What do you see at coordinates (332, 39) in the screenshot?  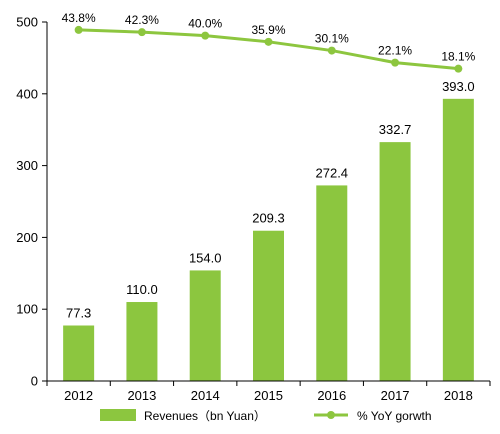 I see `growth-data-label: 30.1%` at bounding box center [332, 39].